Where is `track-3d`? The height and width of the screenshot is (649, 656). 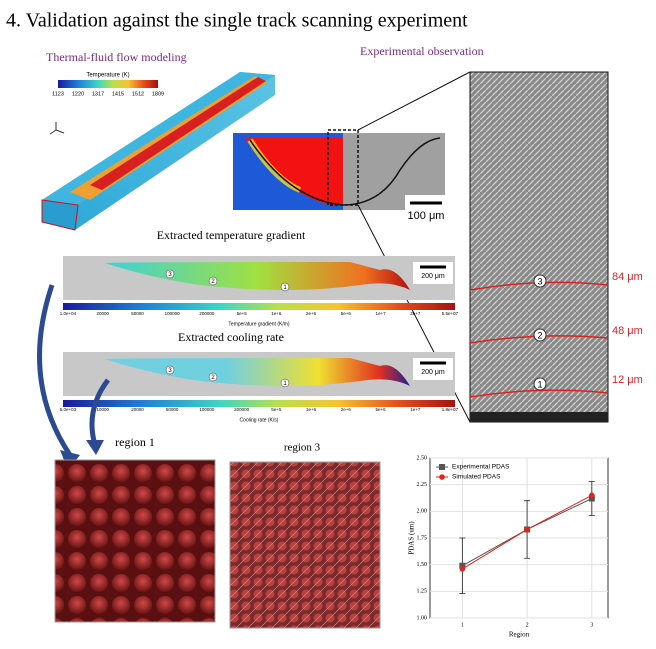
track-3d is located at coordinates (158, 151).